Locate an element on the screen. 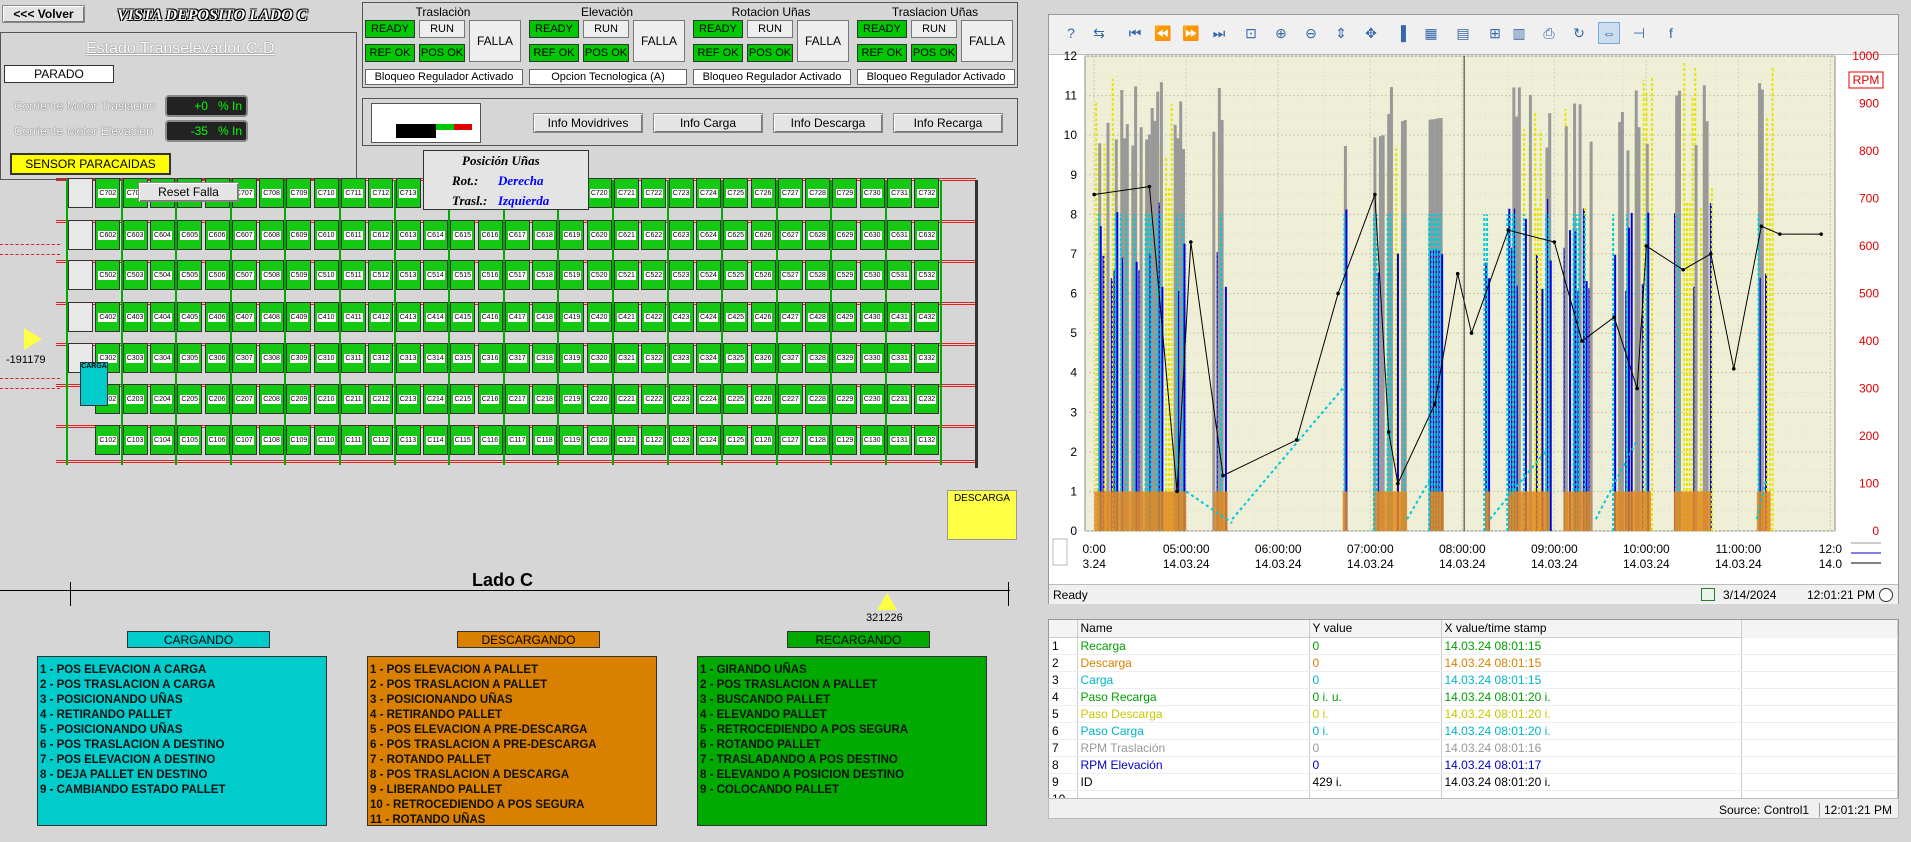 This screenshot has height=842, width=1911. table-row: 6 Paso Carga 0 i. 14.03.24 08:01:20 i. is located at coordinates (1473, 731).